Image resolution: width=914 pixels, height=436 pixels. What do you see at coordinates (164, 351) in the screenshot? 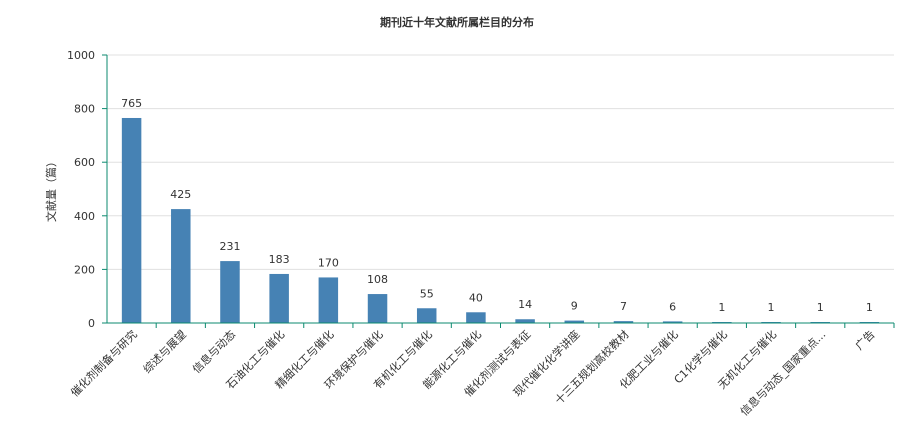
I see `category-label: 综述与展望` at bounding box center [164, 351].